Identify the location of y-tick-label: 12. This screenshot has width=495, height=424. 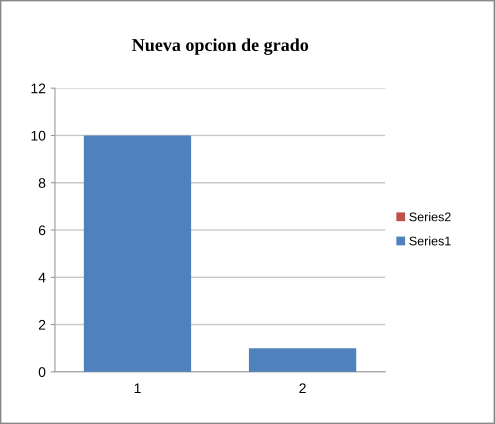
(39, 89).